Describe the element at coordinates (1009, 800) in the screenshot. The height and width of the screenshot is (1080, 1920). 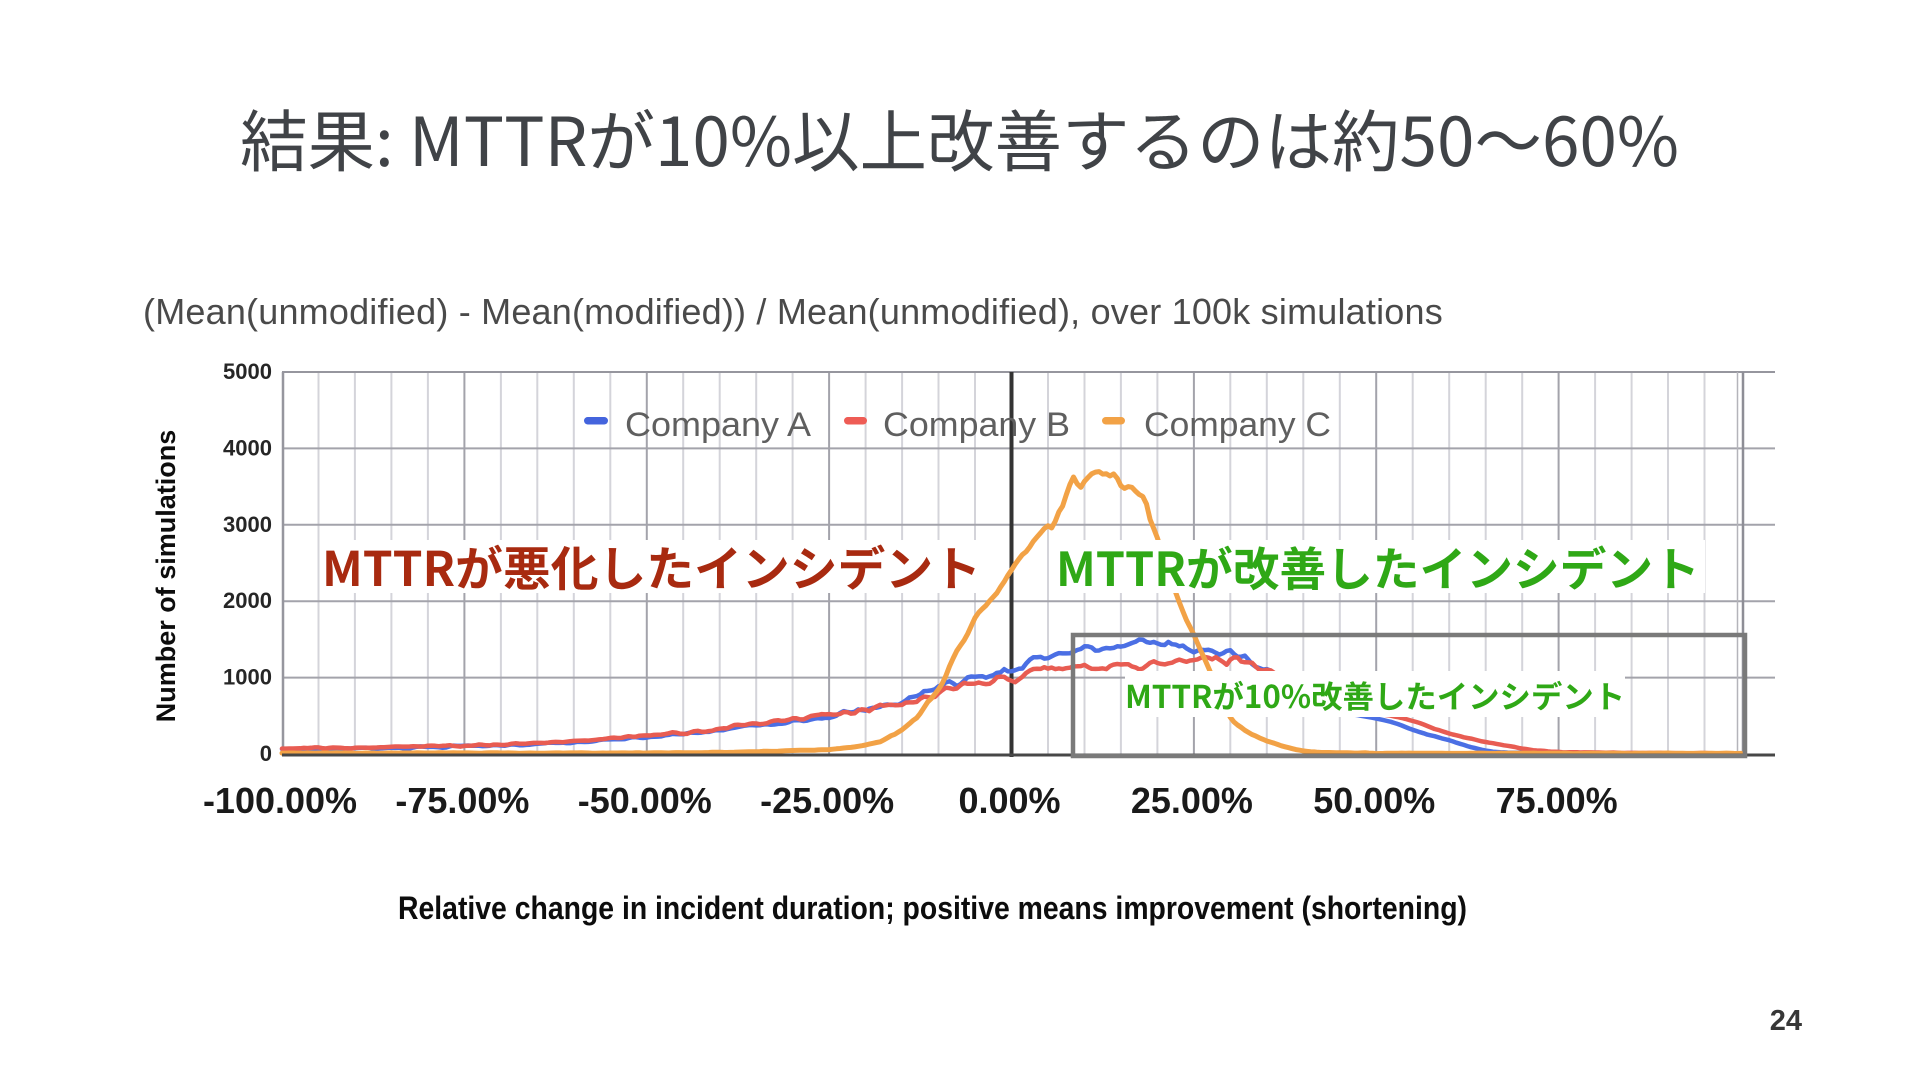
I see `svg-text: 0.00%` at that location.